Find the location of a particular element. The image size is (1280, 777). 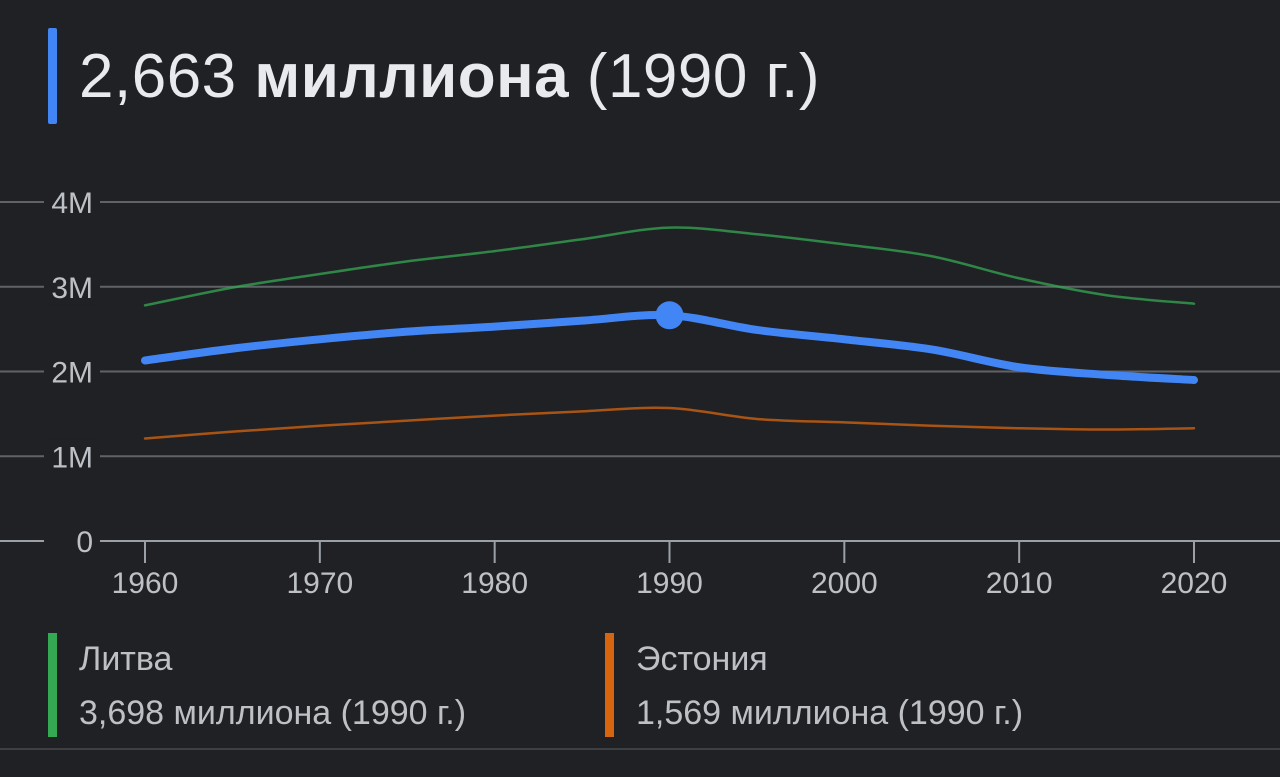

legend-item-lithuania: Литва 3,698 миллиона (1990 г.) is located at coordinates (257, 685).